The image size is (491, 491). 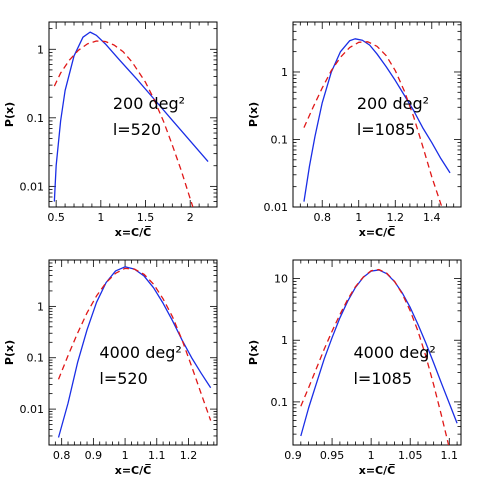 I want to click on x-tick-label: 0.5, so click(x=56, y=217).